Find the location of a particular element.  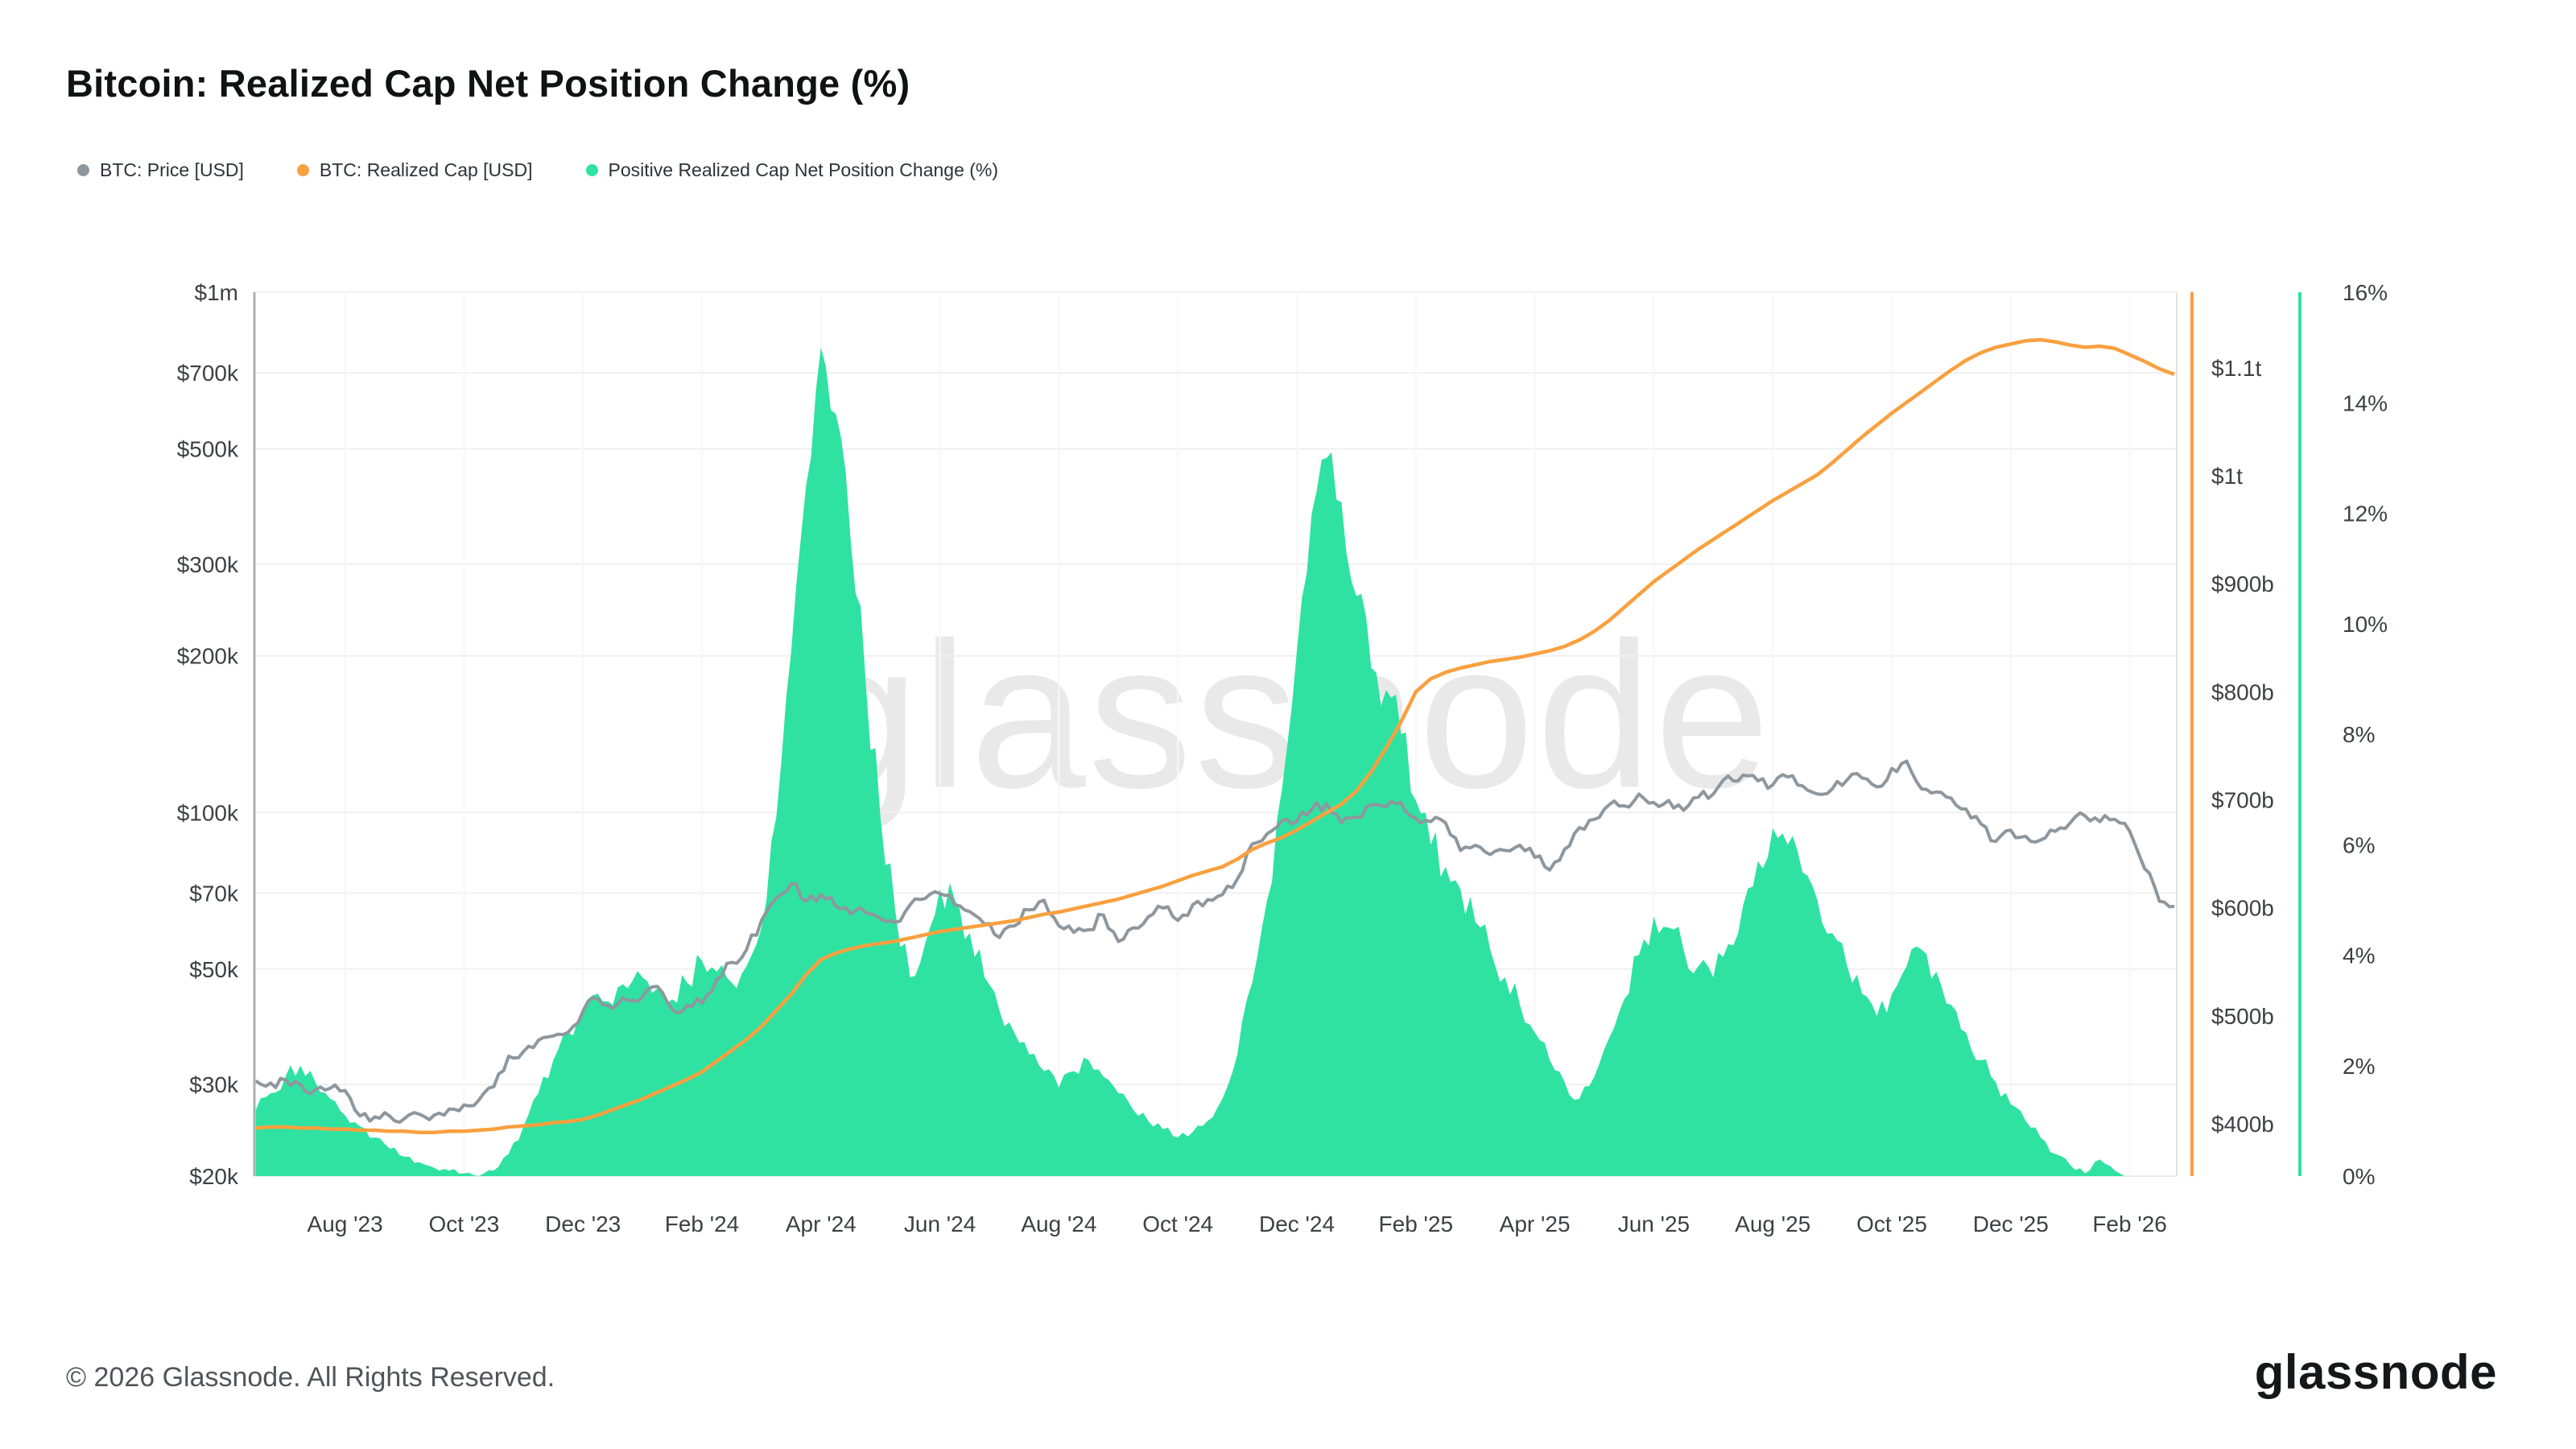

svg-text: Oct '24 is located at coordinates (1177, 1224).